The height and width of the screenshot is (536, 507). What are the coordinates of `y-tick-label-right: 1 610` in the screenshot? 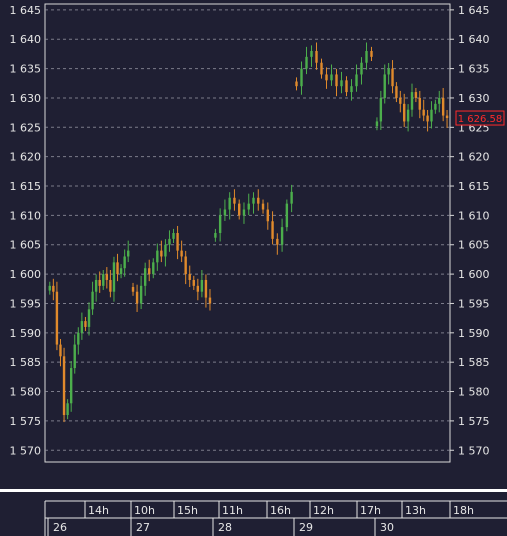 It's located at (474, 215).